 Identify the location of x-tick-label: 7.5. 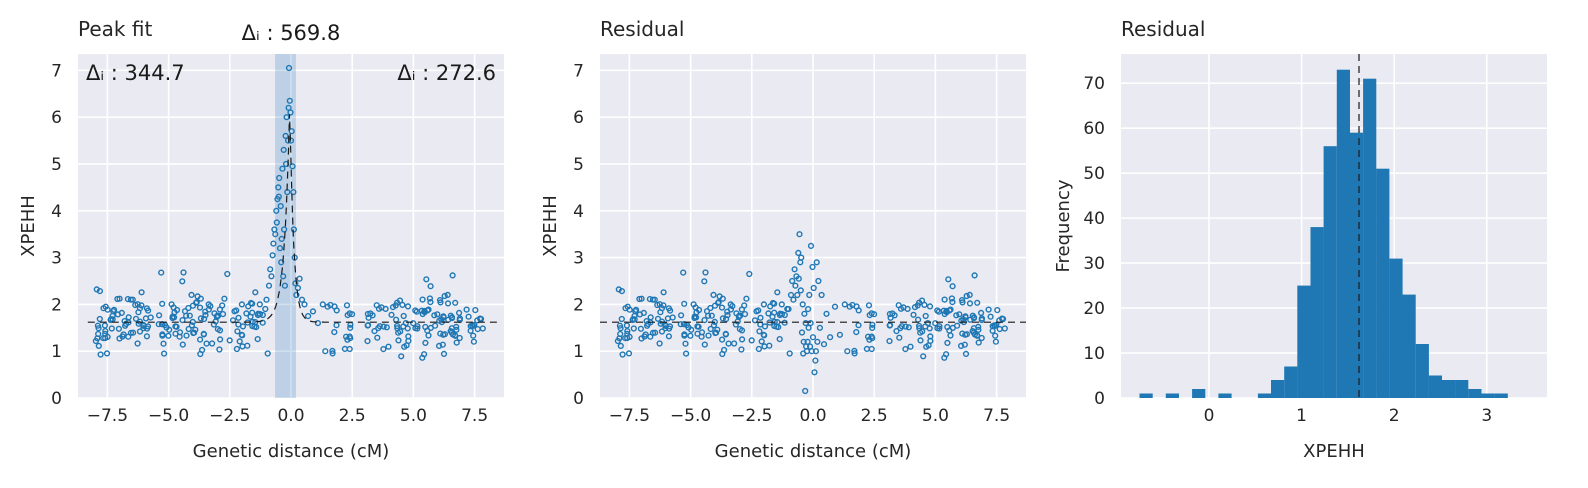
(996, 416).